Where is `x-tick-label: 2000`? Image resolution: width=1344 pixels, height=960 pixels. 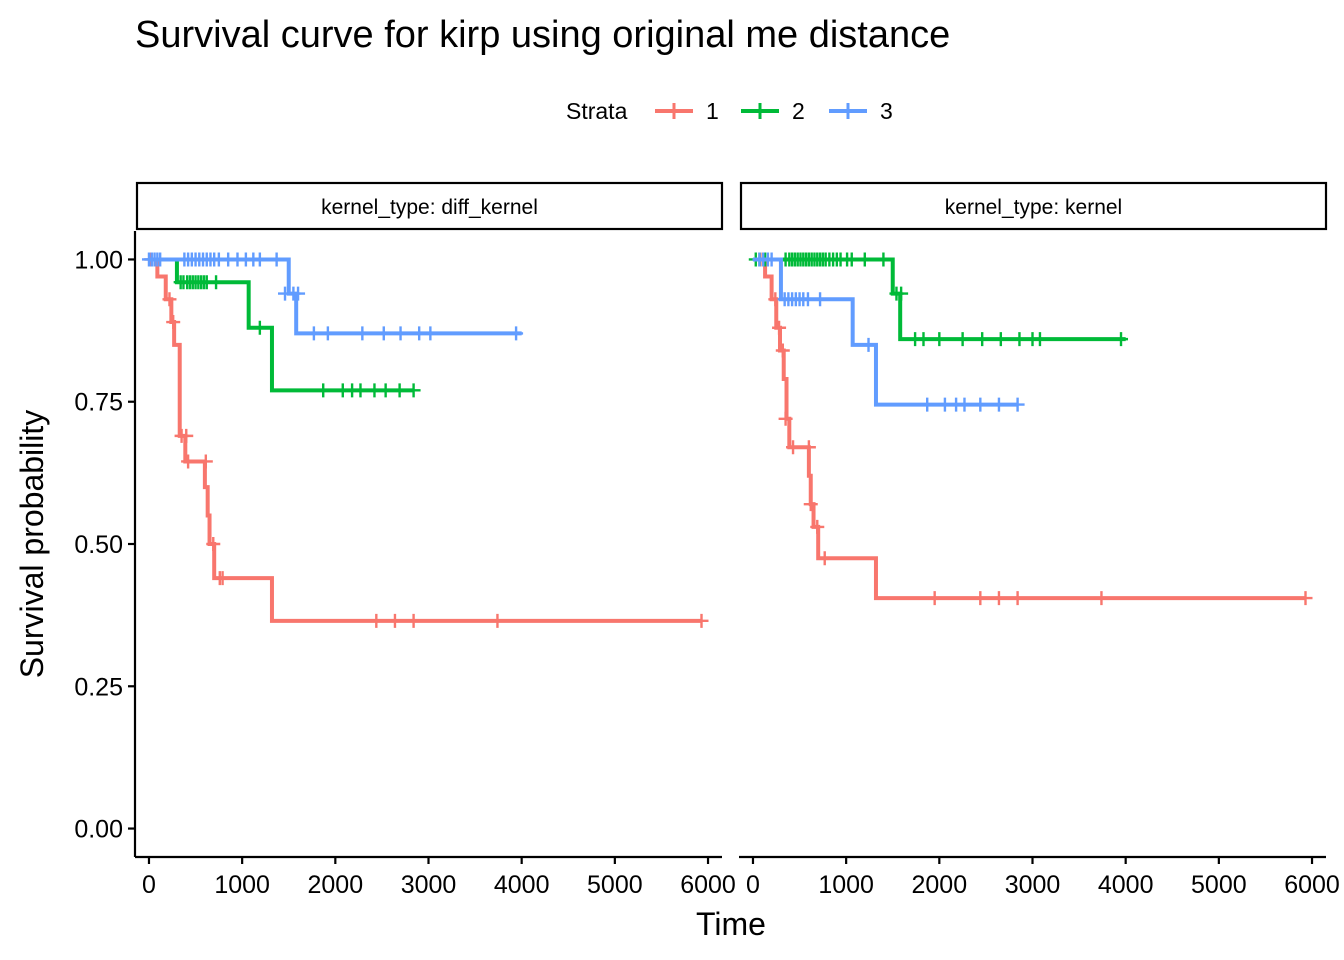 x-tick-label: 2000 is located at coordinates (940, 885).